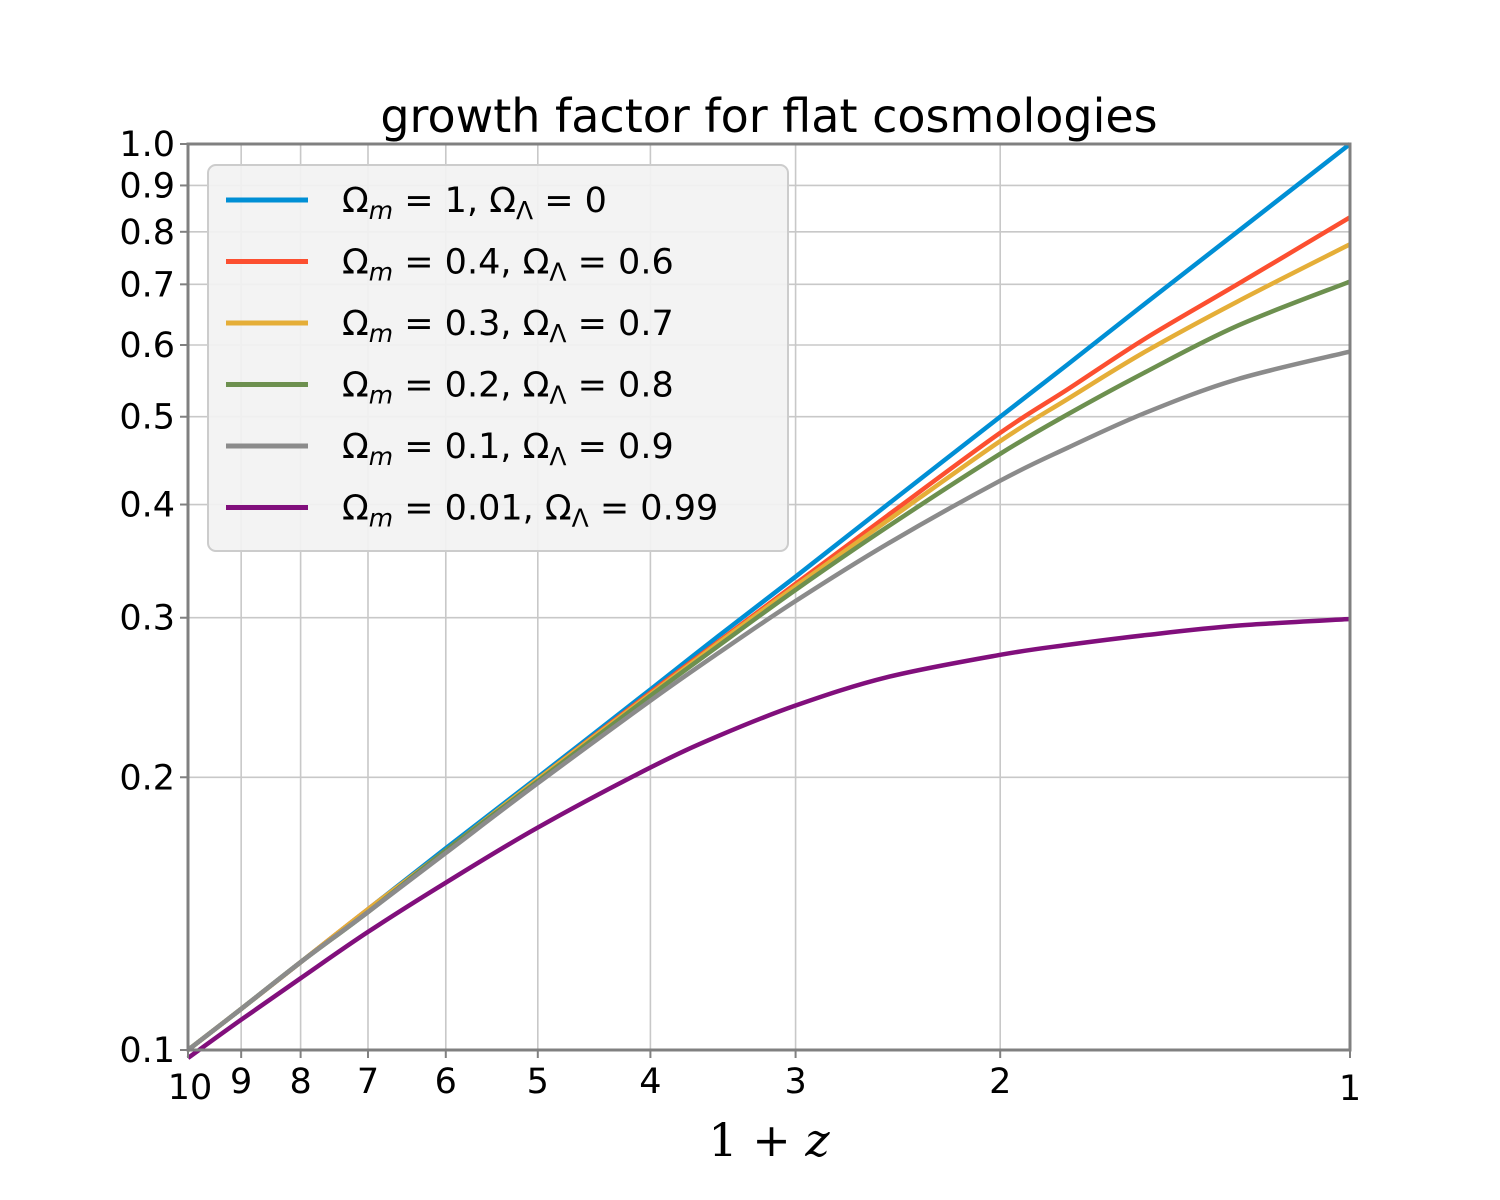  Describe the element at coordinates (147, 418) in the screenshot. I see `y-tick-label: 0.5` at that location.